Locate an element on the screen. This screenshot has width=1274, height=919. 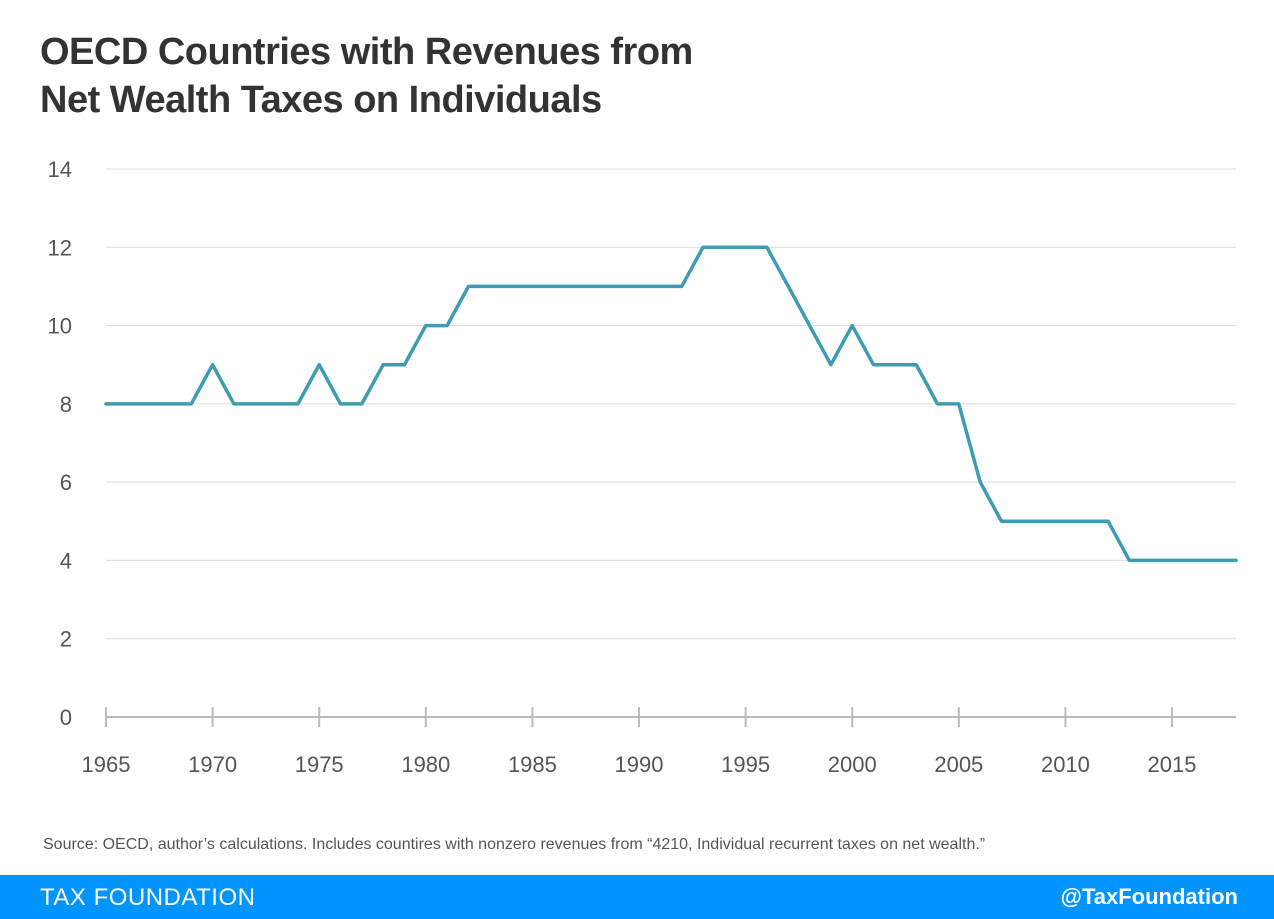
footer-bar: TAX FOUNDATION @TaxFoundation is located at coordinates (637, 897).